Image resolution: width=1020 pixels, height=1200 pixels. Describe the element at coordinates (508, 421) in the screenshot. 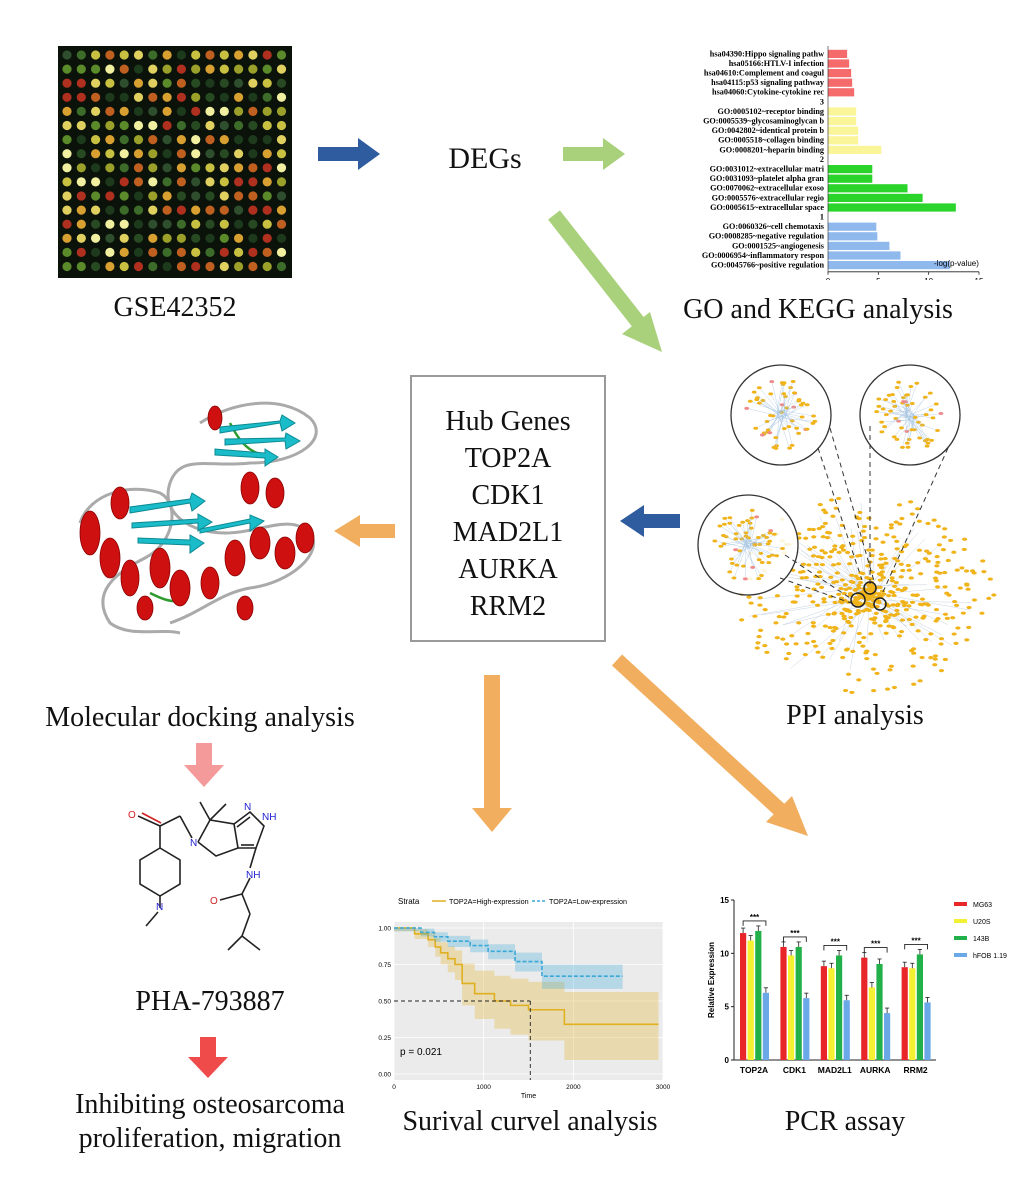

I see `hub-genes-title: Hub Genes` at that location.